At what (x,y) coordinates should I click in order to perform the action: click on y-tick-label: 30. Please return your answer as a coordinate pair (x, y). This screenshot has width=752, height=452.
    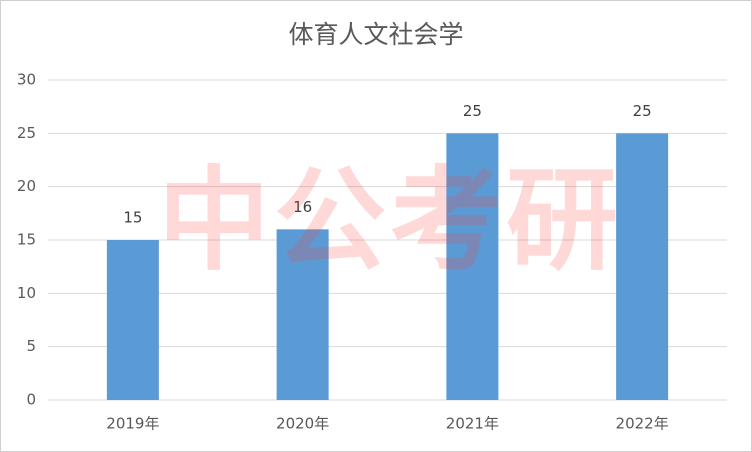
    Looking at the image, I should click on (26, 80).